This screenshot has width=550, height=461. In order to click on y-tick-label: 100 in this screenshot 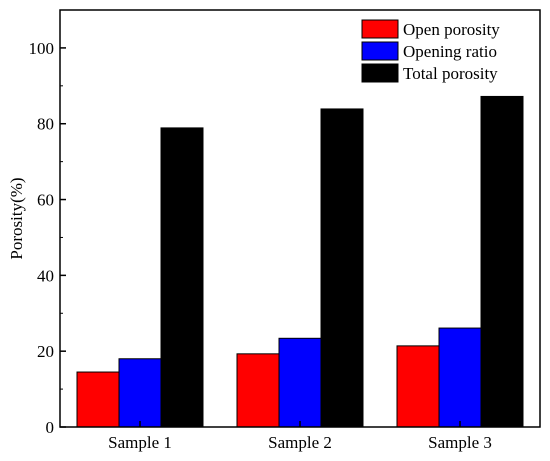, I will do `click(42, 48)`.